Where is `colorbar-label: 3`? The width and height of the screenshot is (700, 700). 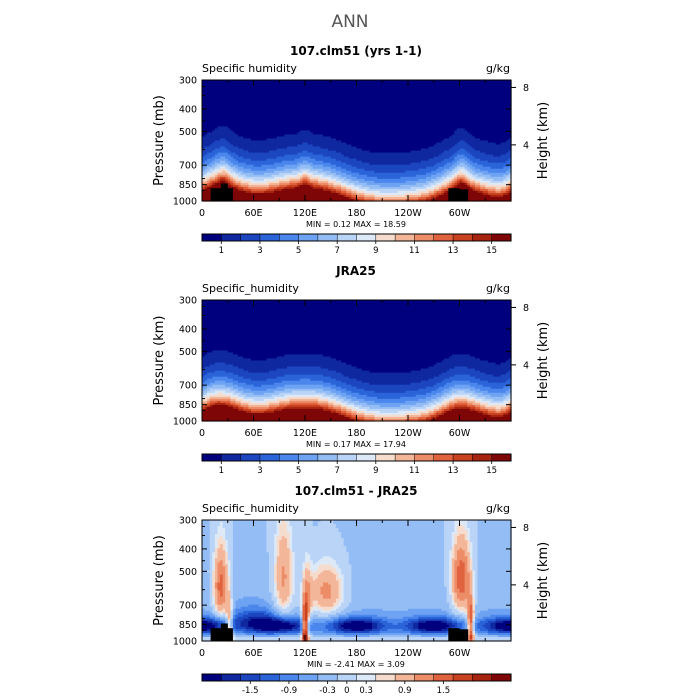
colorbar-label: 3 is located at coordinates (259, 471).